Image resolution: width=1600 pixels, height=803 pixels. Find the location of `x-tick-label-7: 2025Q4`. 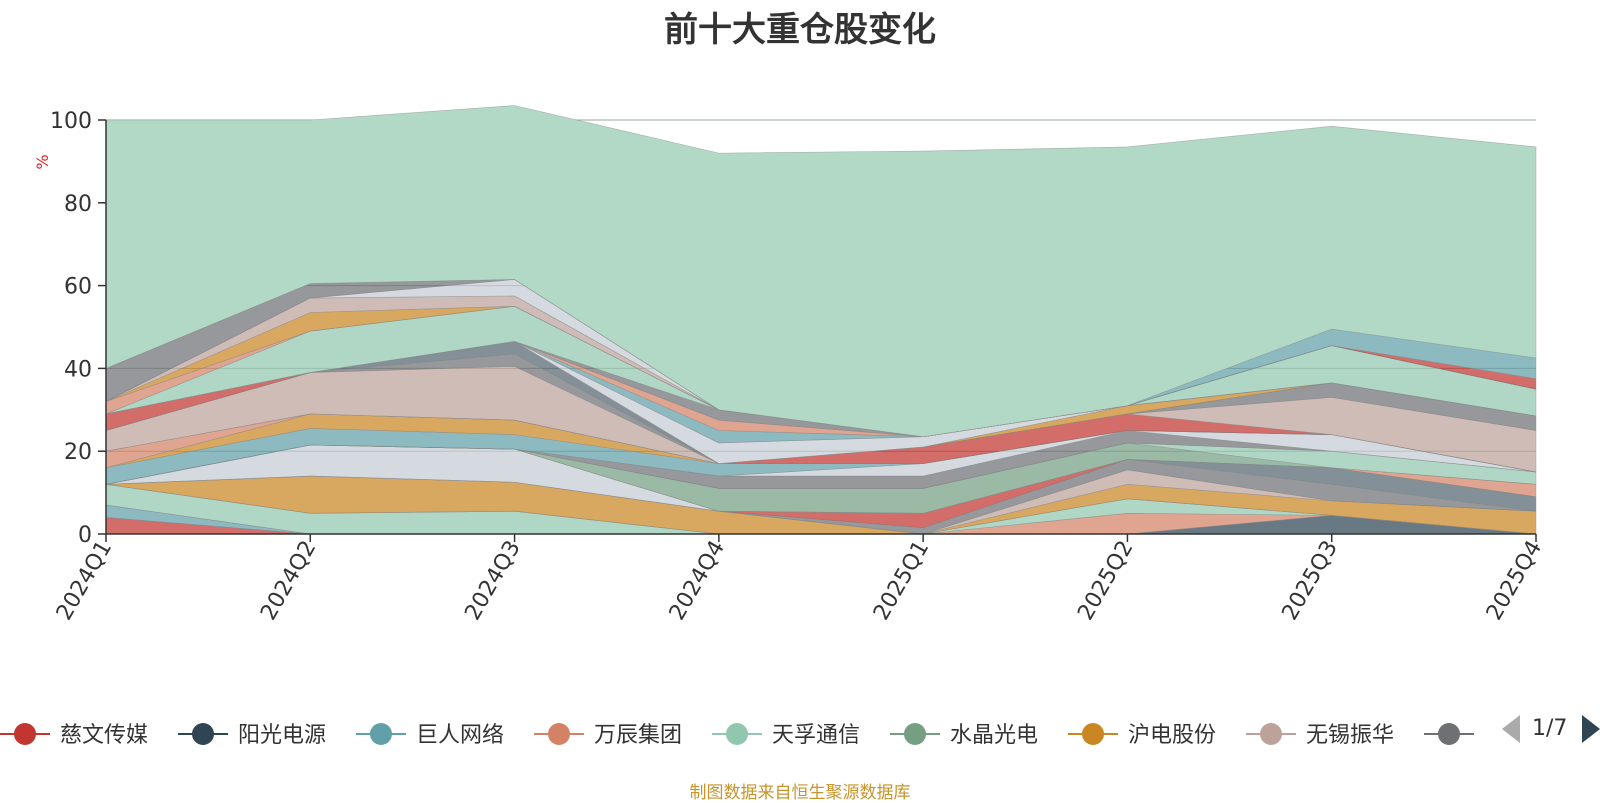

x-tick-label-7: 2025Q4 is located at coordinates (1514, 581).